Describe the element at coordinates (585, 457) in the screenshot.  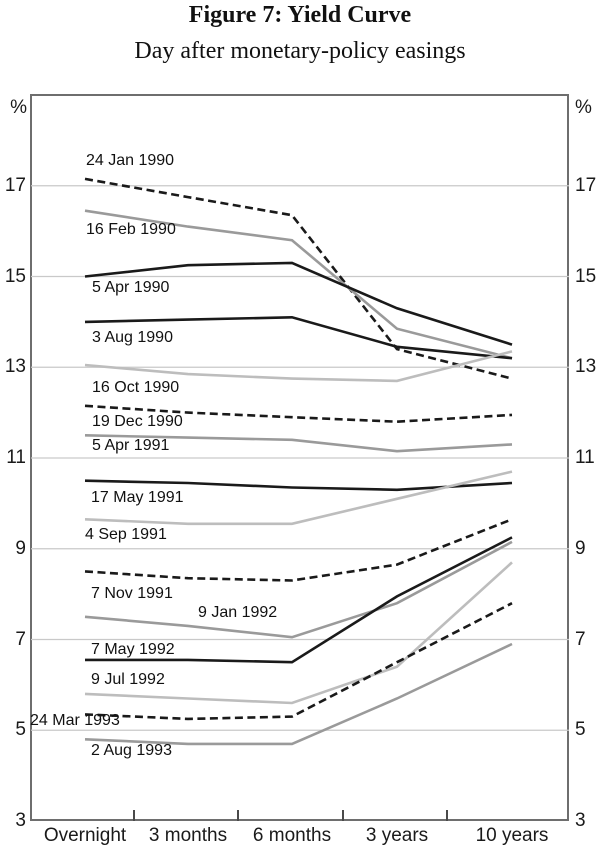
I see `y-tick-label-right-11: 11` at that location.